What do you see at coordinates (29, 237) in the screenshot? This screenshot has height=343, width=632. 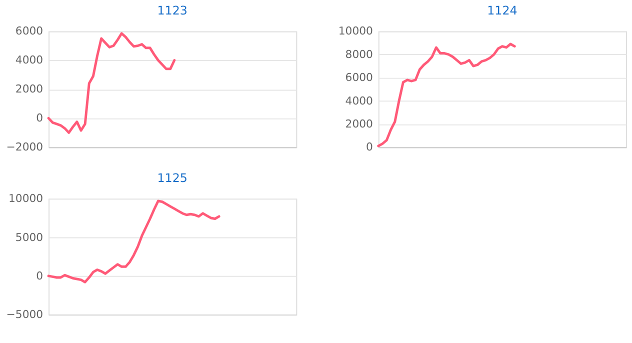 I see `y-tick-label: 5000` at bounding box center [29, 237].